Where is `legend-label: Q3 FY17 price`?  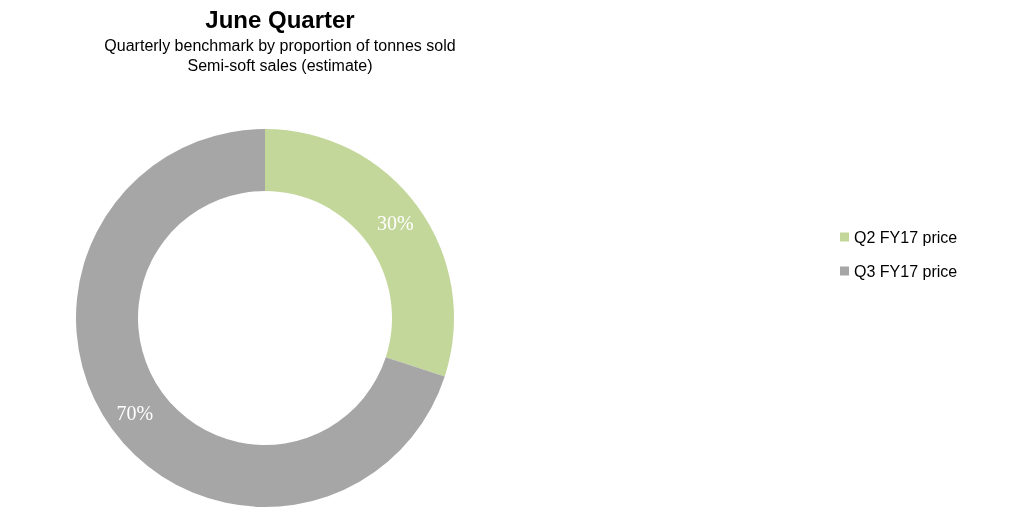 legend-label: Q3 FY17 price is located at coordinates (906, 271).